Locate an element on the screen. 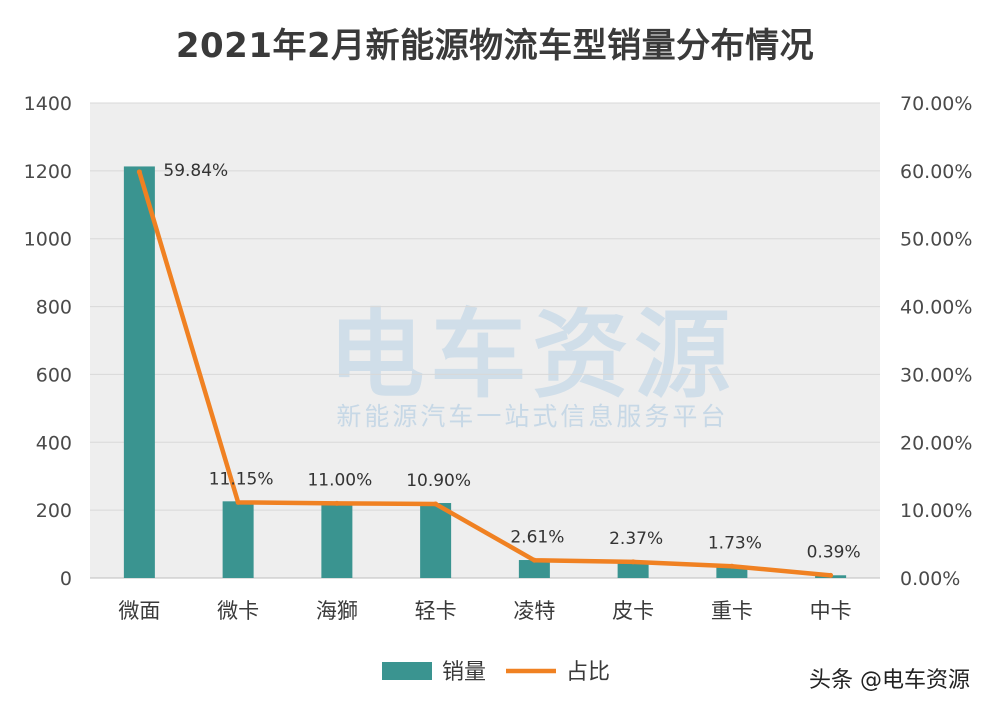 This screenshot has height=710, width=990. left-tick-label: 1200 is located at coordinates (48, 172).